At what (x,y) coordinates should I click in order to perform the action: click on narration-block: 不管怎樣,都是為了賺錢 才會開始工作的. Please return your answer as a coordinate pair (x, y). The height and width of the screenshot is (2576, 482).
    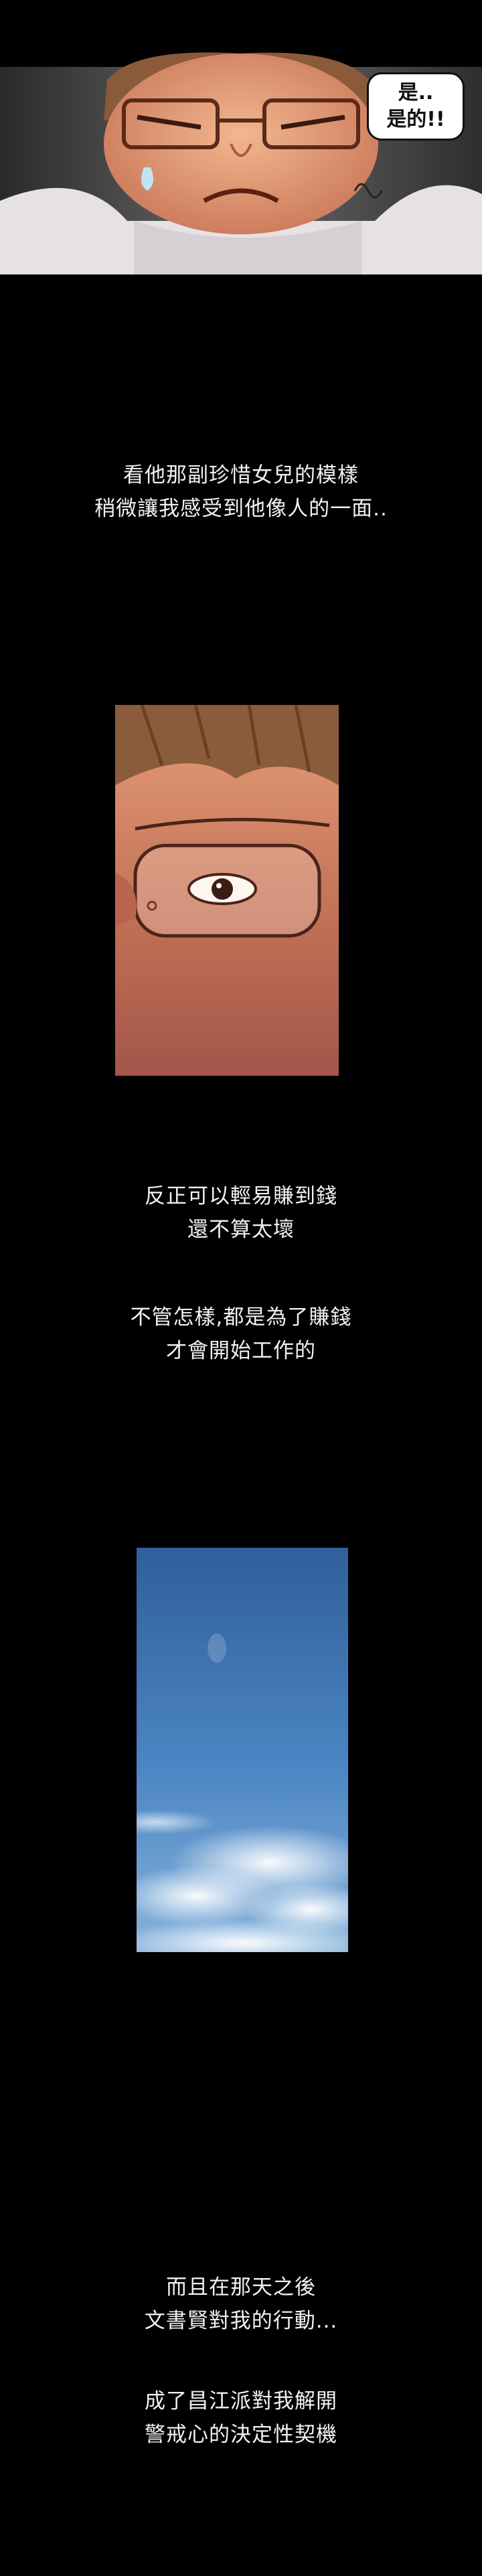
    Looking at the image, I should click on (241, 1335).